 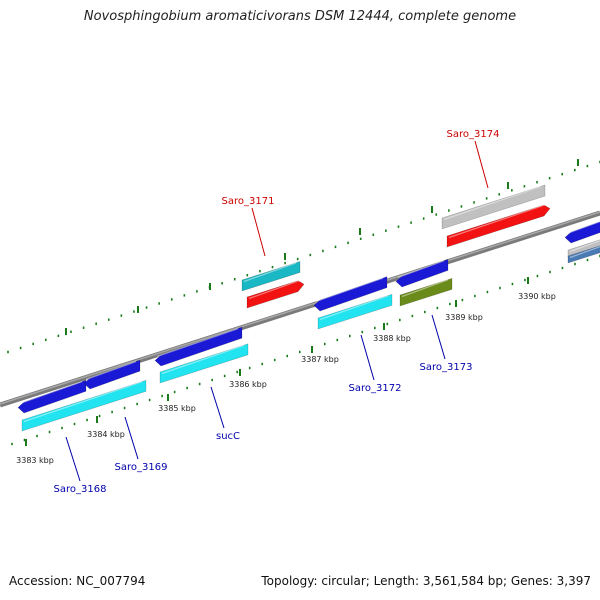 I want to click on gene-saro-3171-feature, so click(x=271, y=276).